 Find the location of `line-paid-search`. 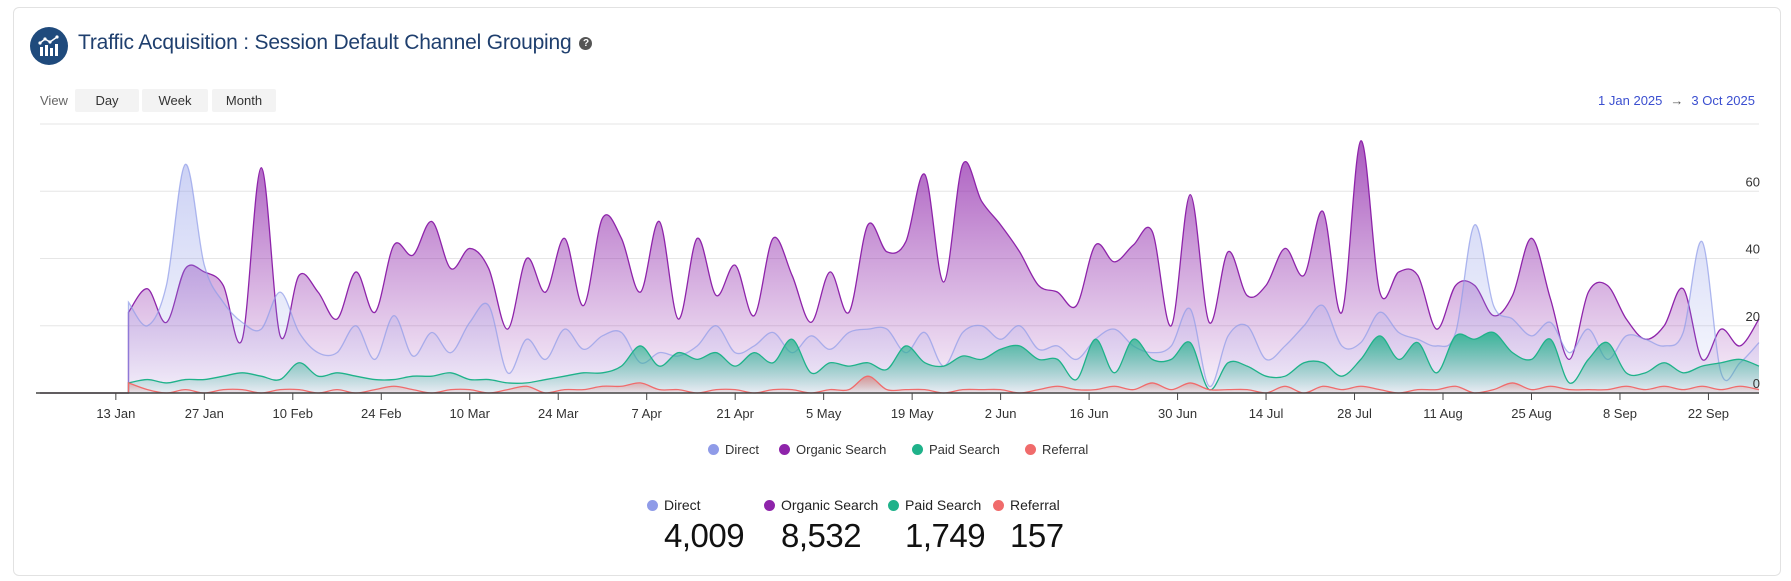

line-paid-search is located at coordinates (900, 362).